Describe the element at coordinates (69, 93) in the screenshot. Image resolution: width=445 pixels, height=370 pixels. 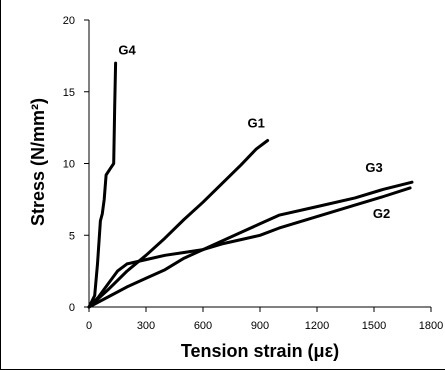
I see `y-tick-label: 15` at that location.